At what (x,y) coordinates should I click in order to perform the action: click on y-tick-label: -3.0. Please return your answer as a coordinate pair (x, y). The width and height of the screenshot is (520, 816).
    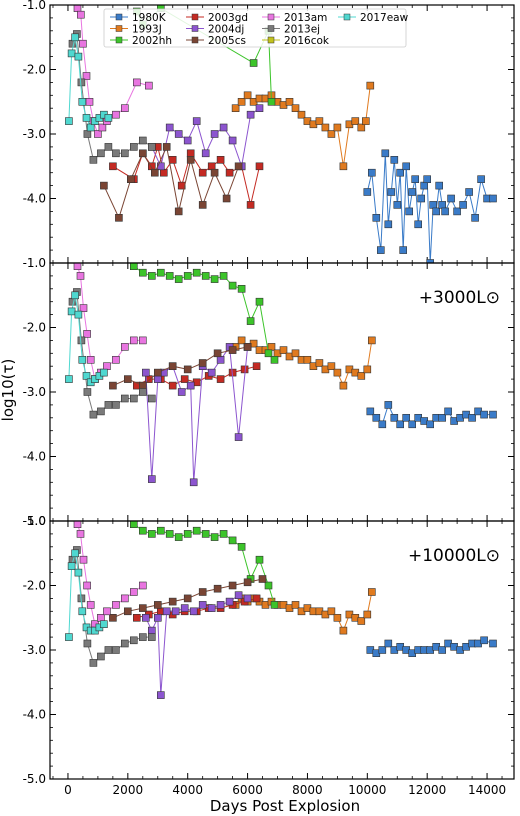
    Looking at the image, I should click on (34, 650).